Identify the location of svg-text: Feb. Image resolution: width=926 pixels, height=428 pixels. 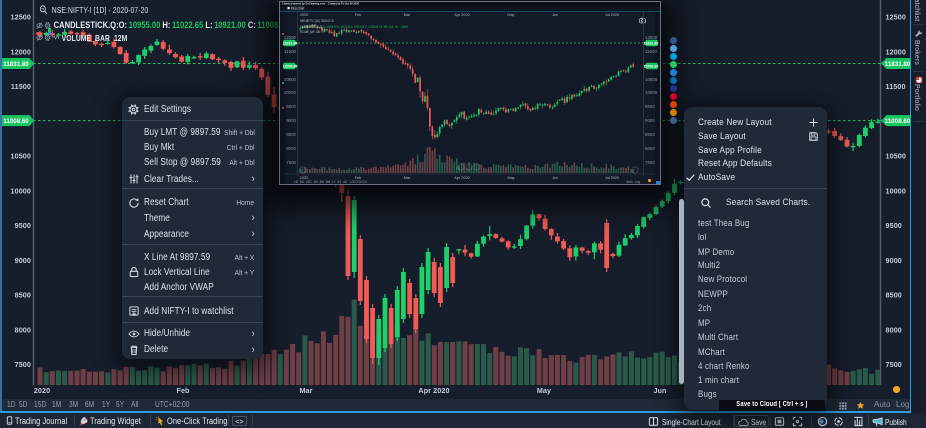
(183, 390).